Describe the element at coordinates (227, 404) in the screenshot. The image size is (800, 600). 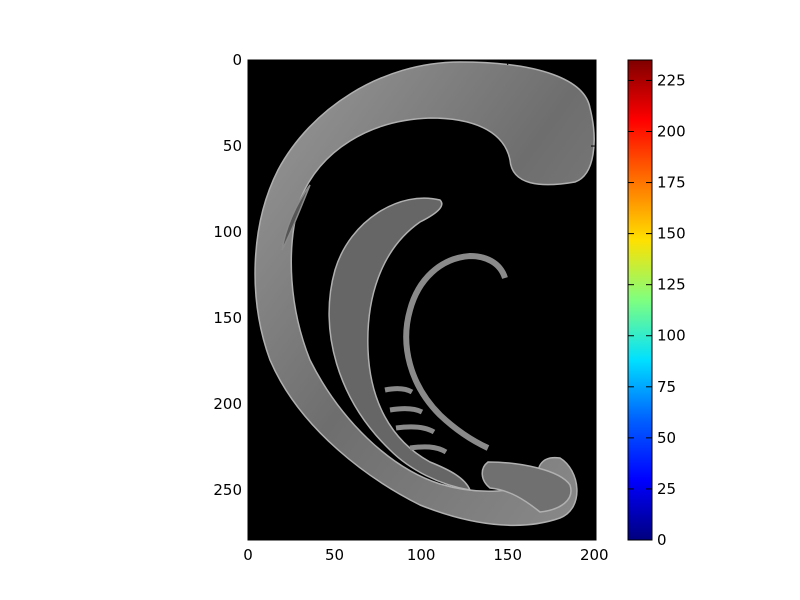
I see `y-tick-label: 200` at that location.